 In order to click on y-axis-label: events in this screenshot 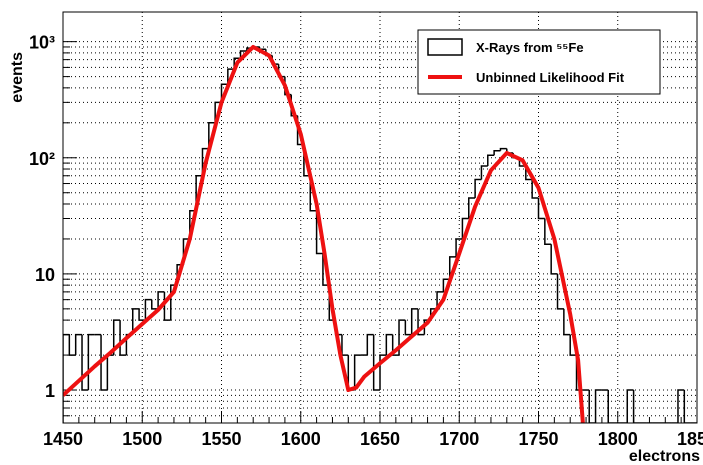, I will do `click(17, 77)`.